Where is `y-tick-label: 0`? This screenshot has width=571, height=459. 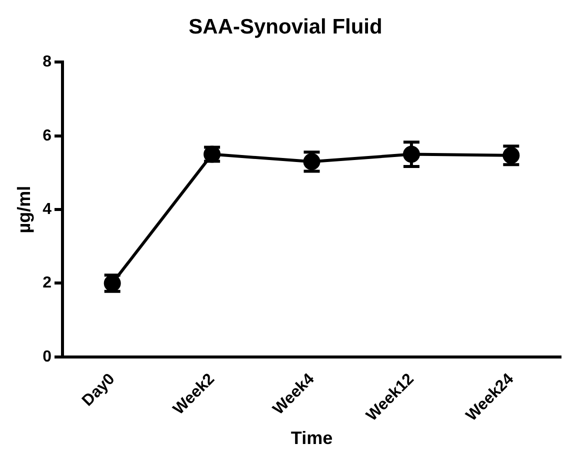 y-tick-label: 0 is located at coordinates (47, 357).